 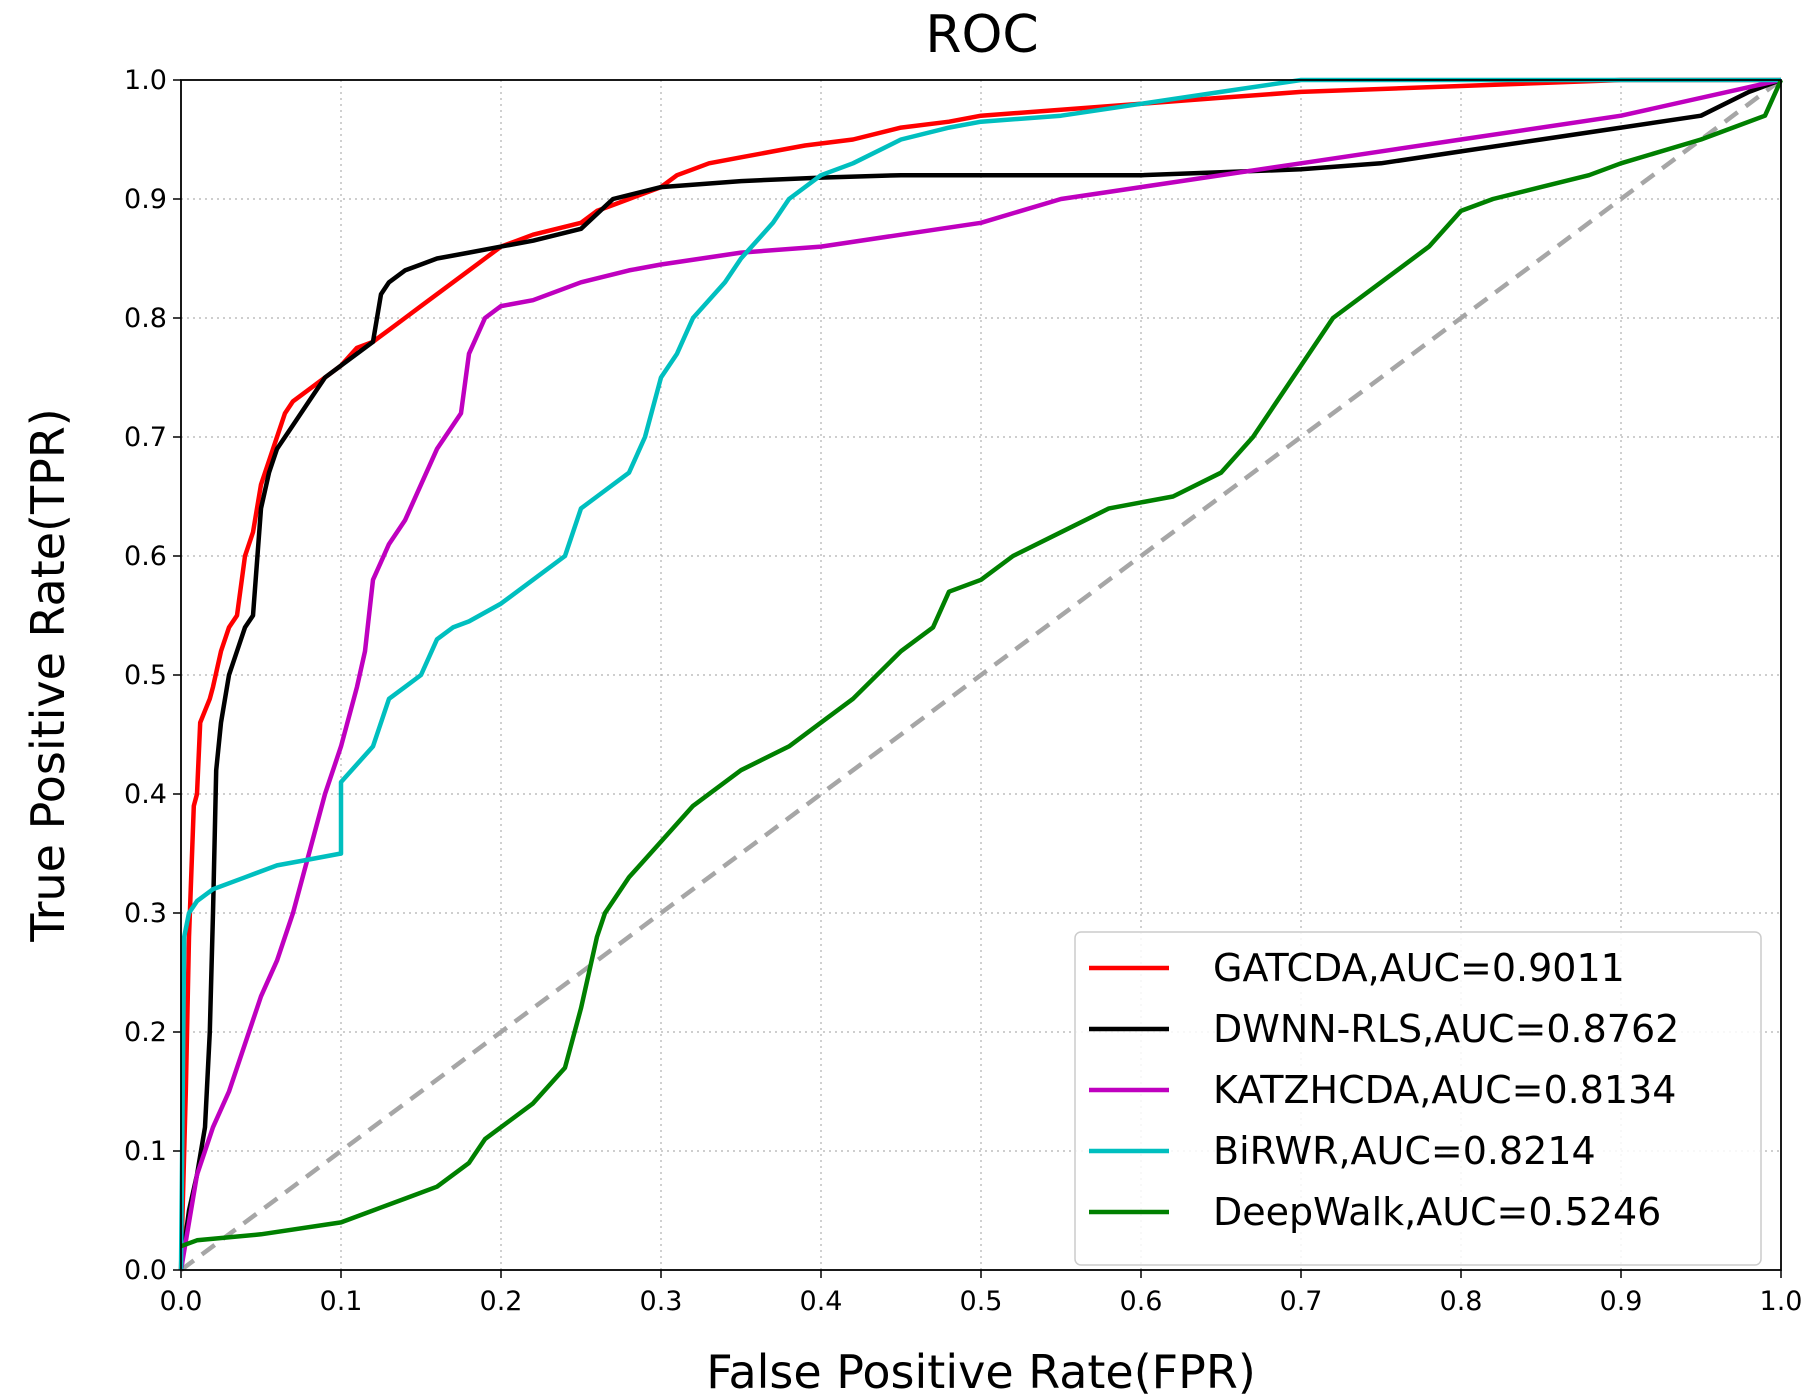 I want to click on legend-label-birwr: BiRWR,AUC=0.8214, so click(x=1404, y=1151).